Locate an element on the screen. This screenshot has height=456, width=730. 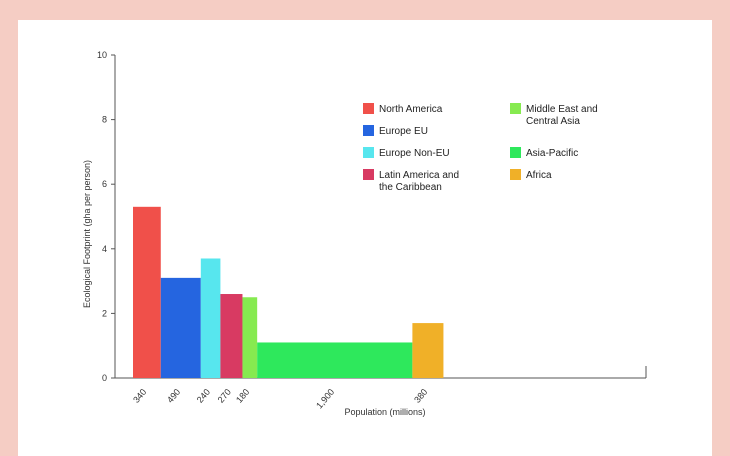
y-tick-label: 10 is located at coordinates (102, 55).